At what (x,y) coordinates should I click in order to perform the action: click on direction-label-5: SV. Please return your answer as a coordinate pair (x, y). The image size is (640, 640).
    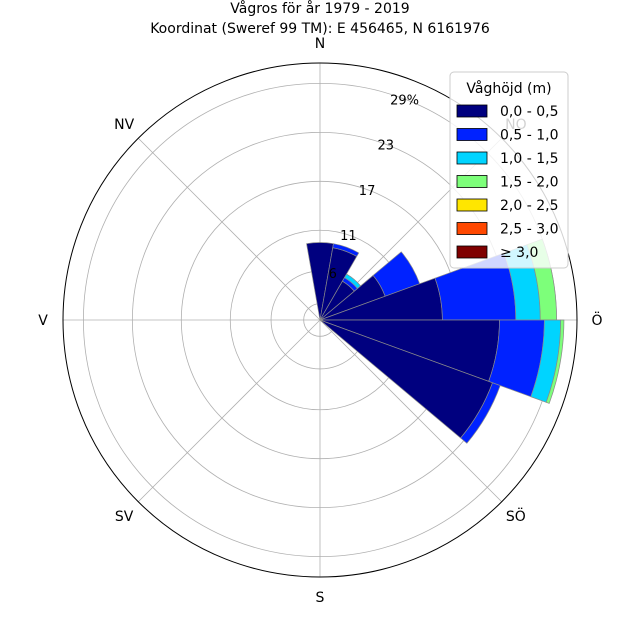
    Looking at the image, I should click on (124, 517).